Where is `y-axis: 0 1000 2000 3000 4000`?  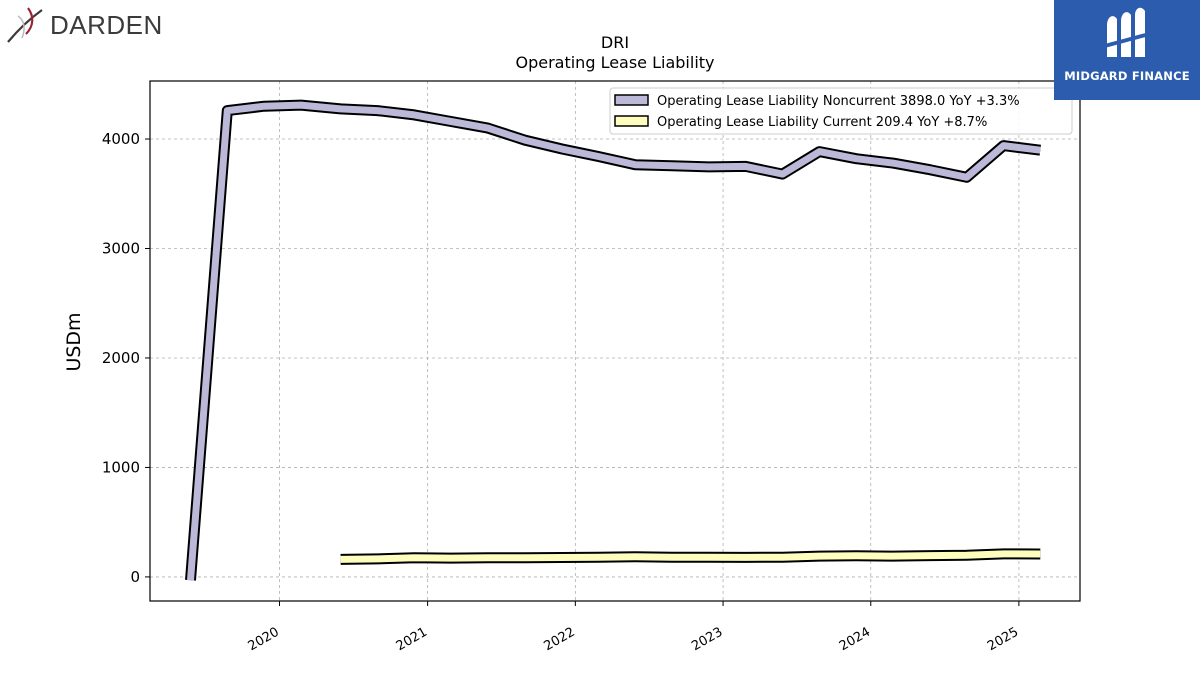
y-axis: 0 1000 2000 3000 4000 is located at coordinates (126, 358).